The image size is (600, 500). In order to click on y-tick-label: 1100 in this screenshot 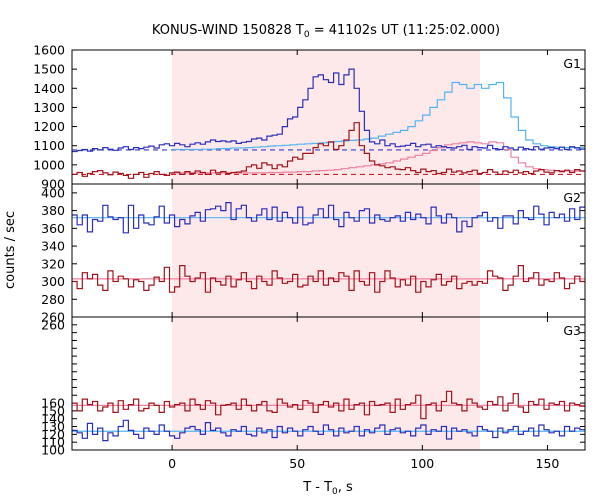, I will do `click(49, 145)`.